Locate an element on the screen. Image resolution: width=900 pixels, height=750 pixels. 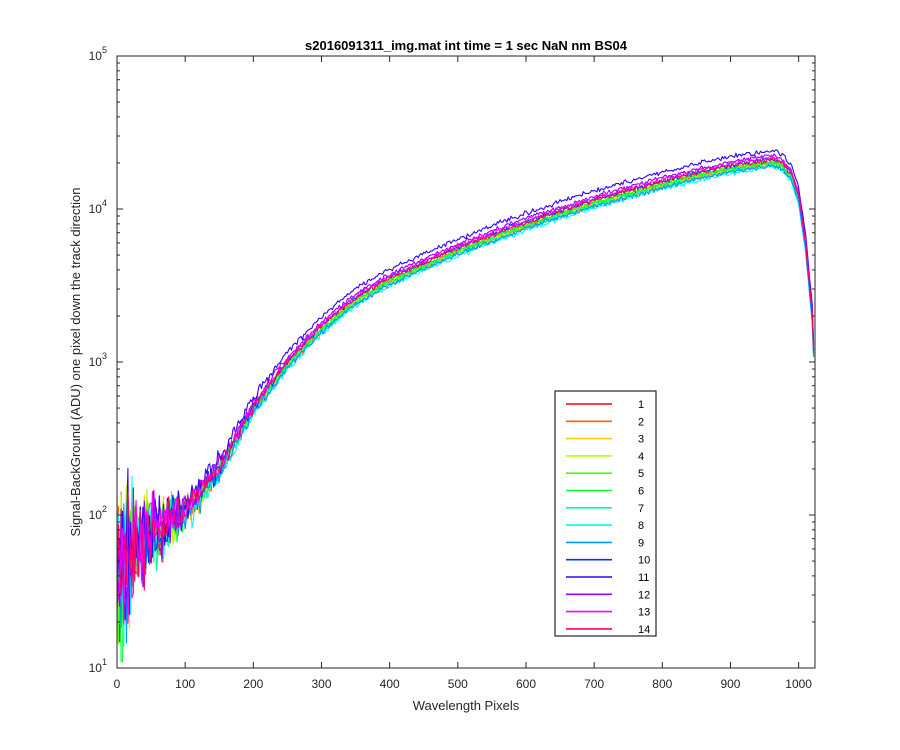
y-tick-label: 10² is located at coordinates (98, 513).